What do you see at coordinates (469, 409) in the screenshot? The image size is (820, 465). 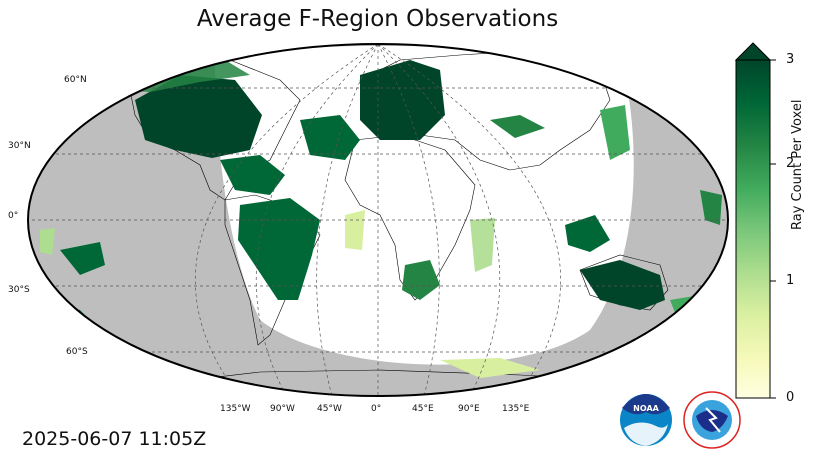 I see `lon-label-90e: 90°E` at bounding box center [469, 409].